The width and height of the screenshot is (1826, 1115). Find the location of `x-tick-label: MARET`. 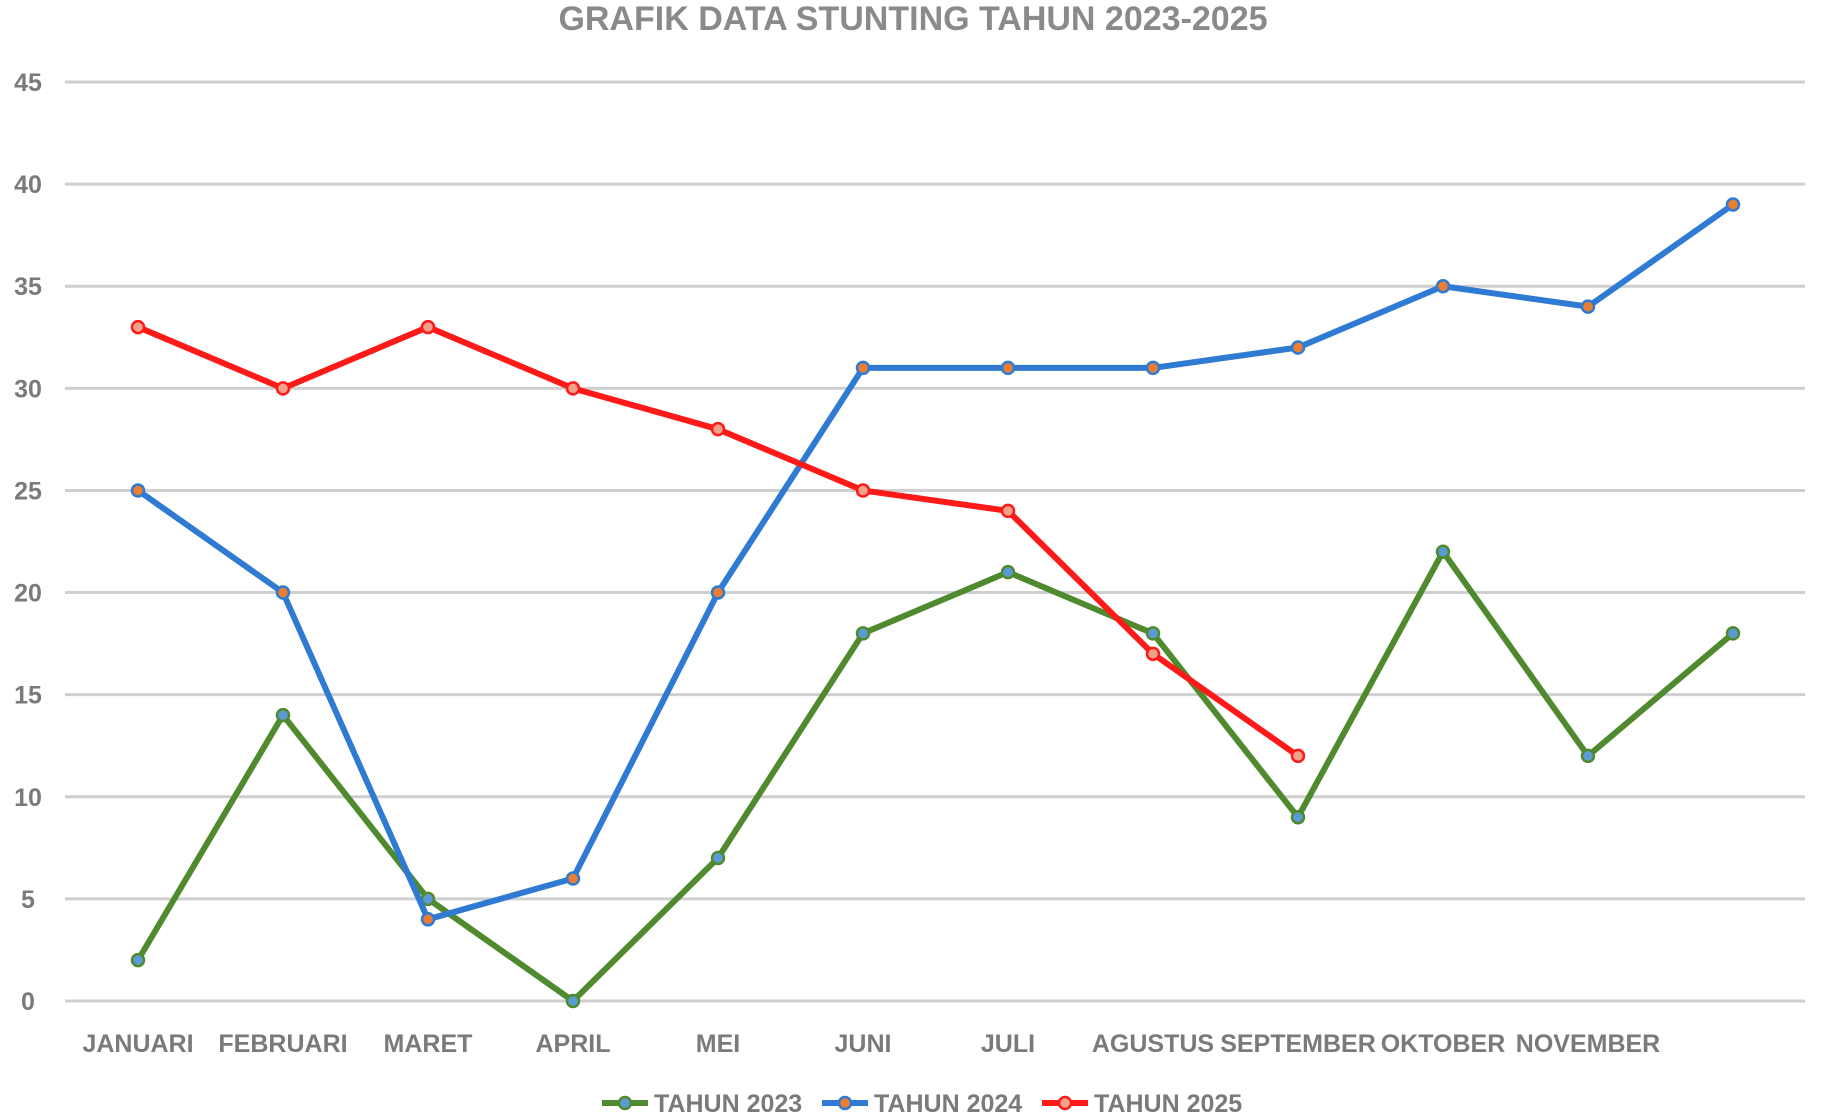

x-tick-label: MARET is located at coordinates (428, 1044).